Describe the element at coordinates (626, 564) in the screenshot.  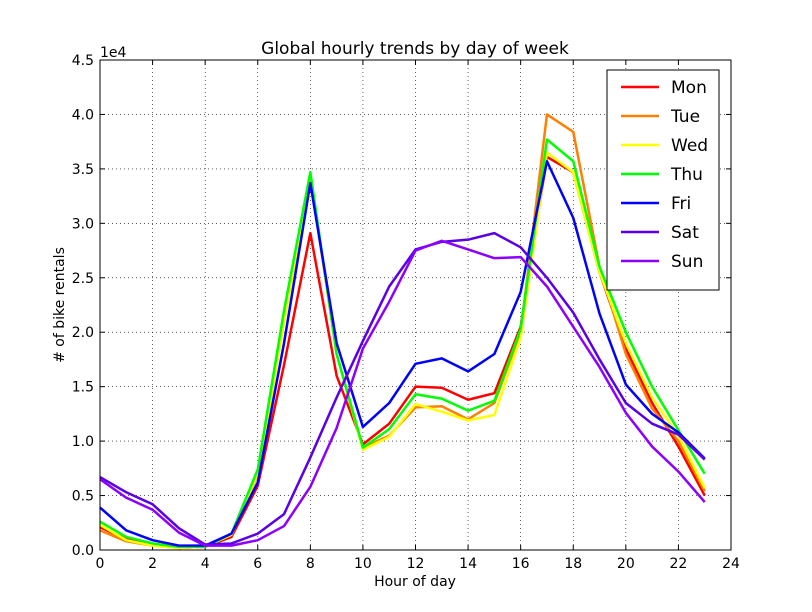
I see `x-tick-label: 20` at that location.